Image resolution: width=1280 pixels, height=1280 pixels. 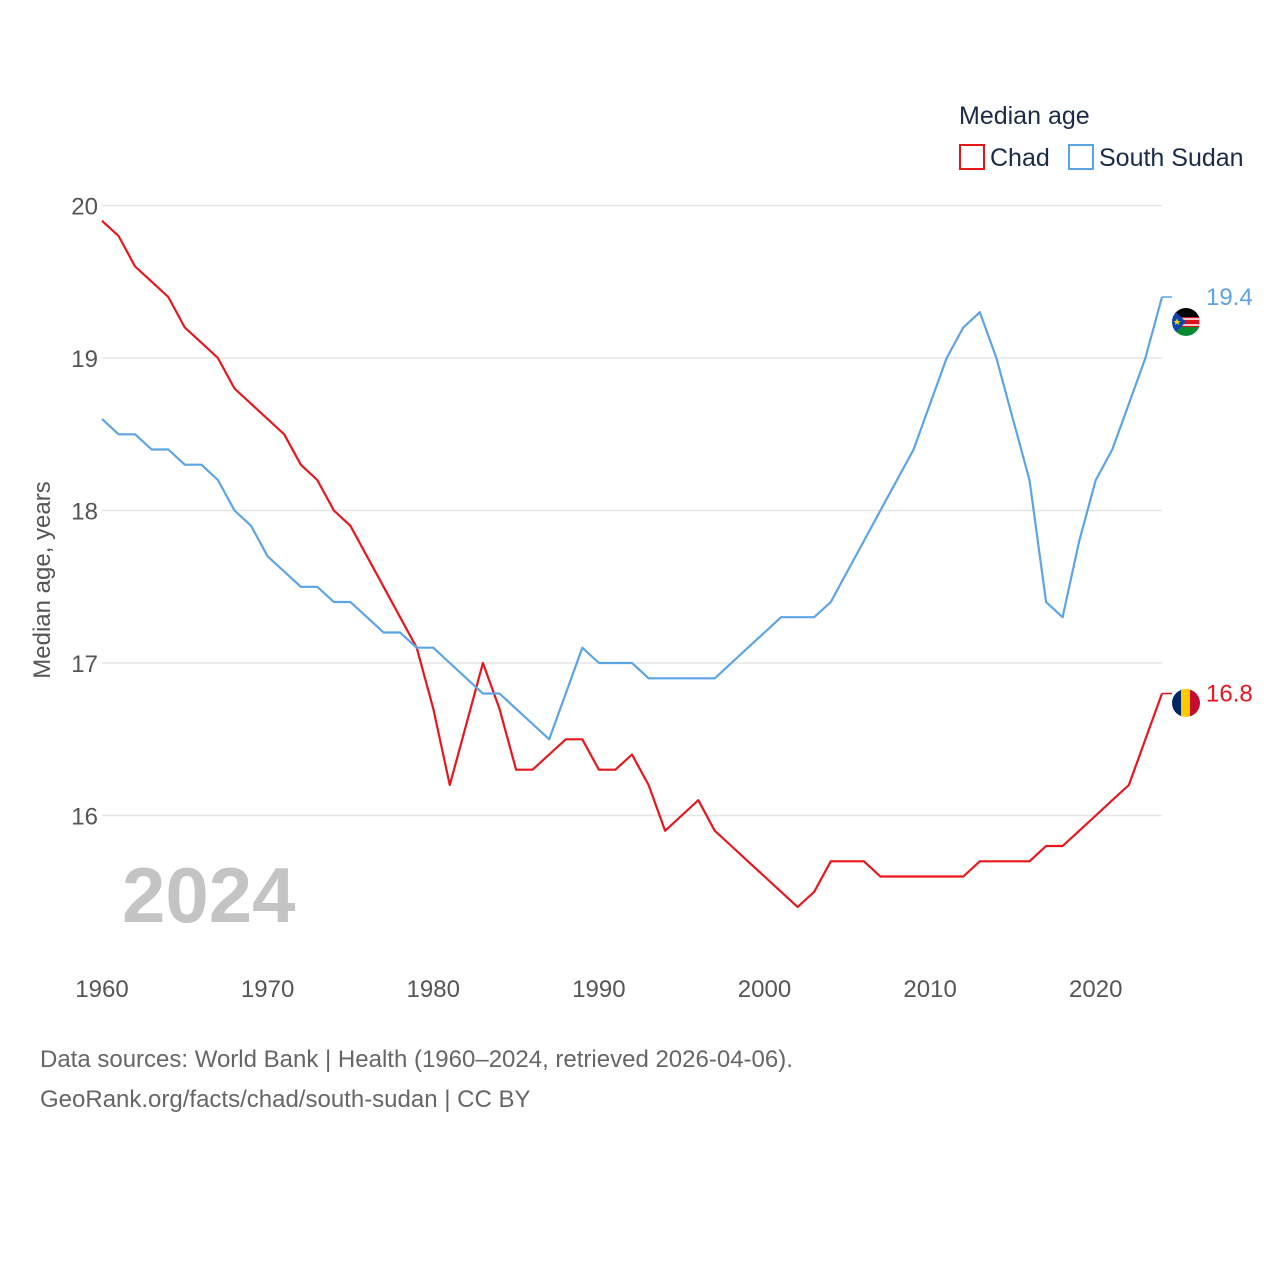 I want to click on x-tick-label: 2000, so click(x=764, y=989).